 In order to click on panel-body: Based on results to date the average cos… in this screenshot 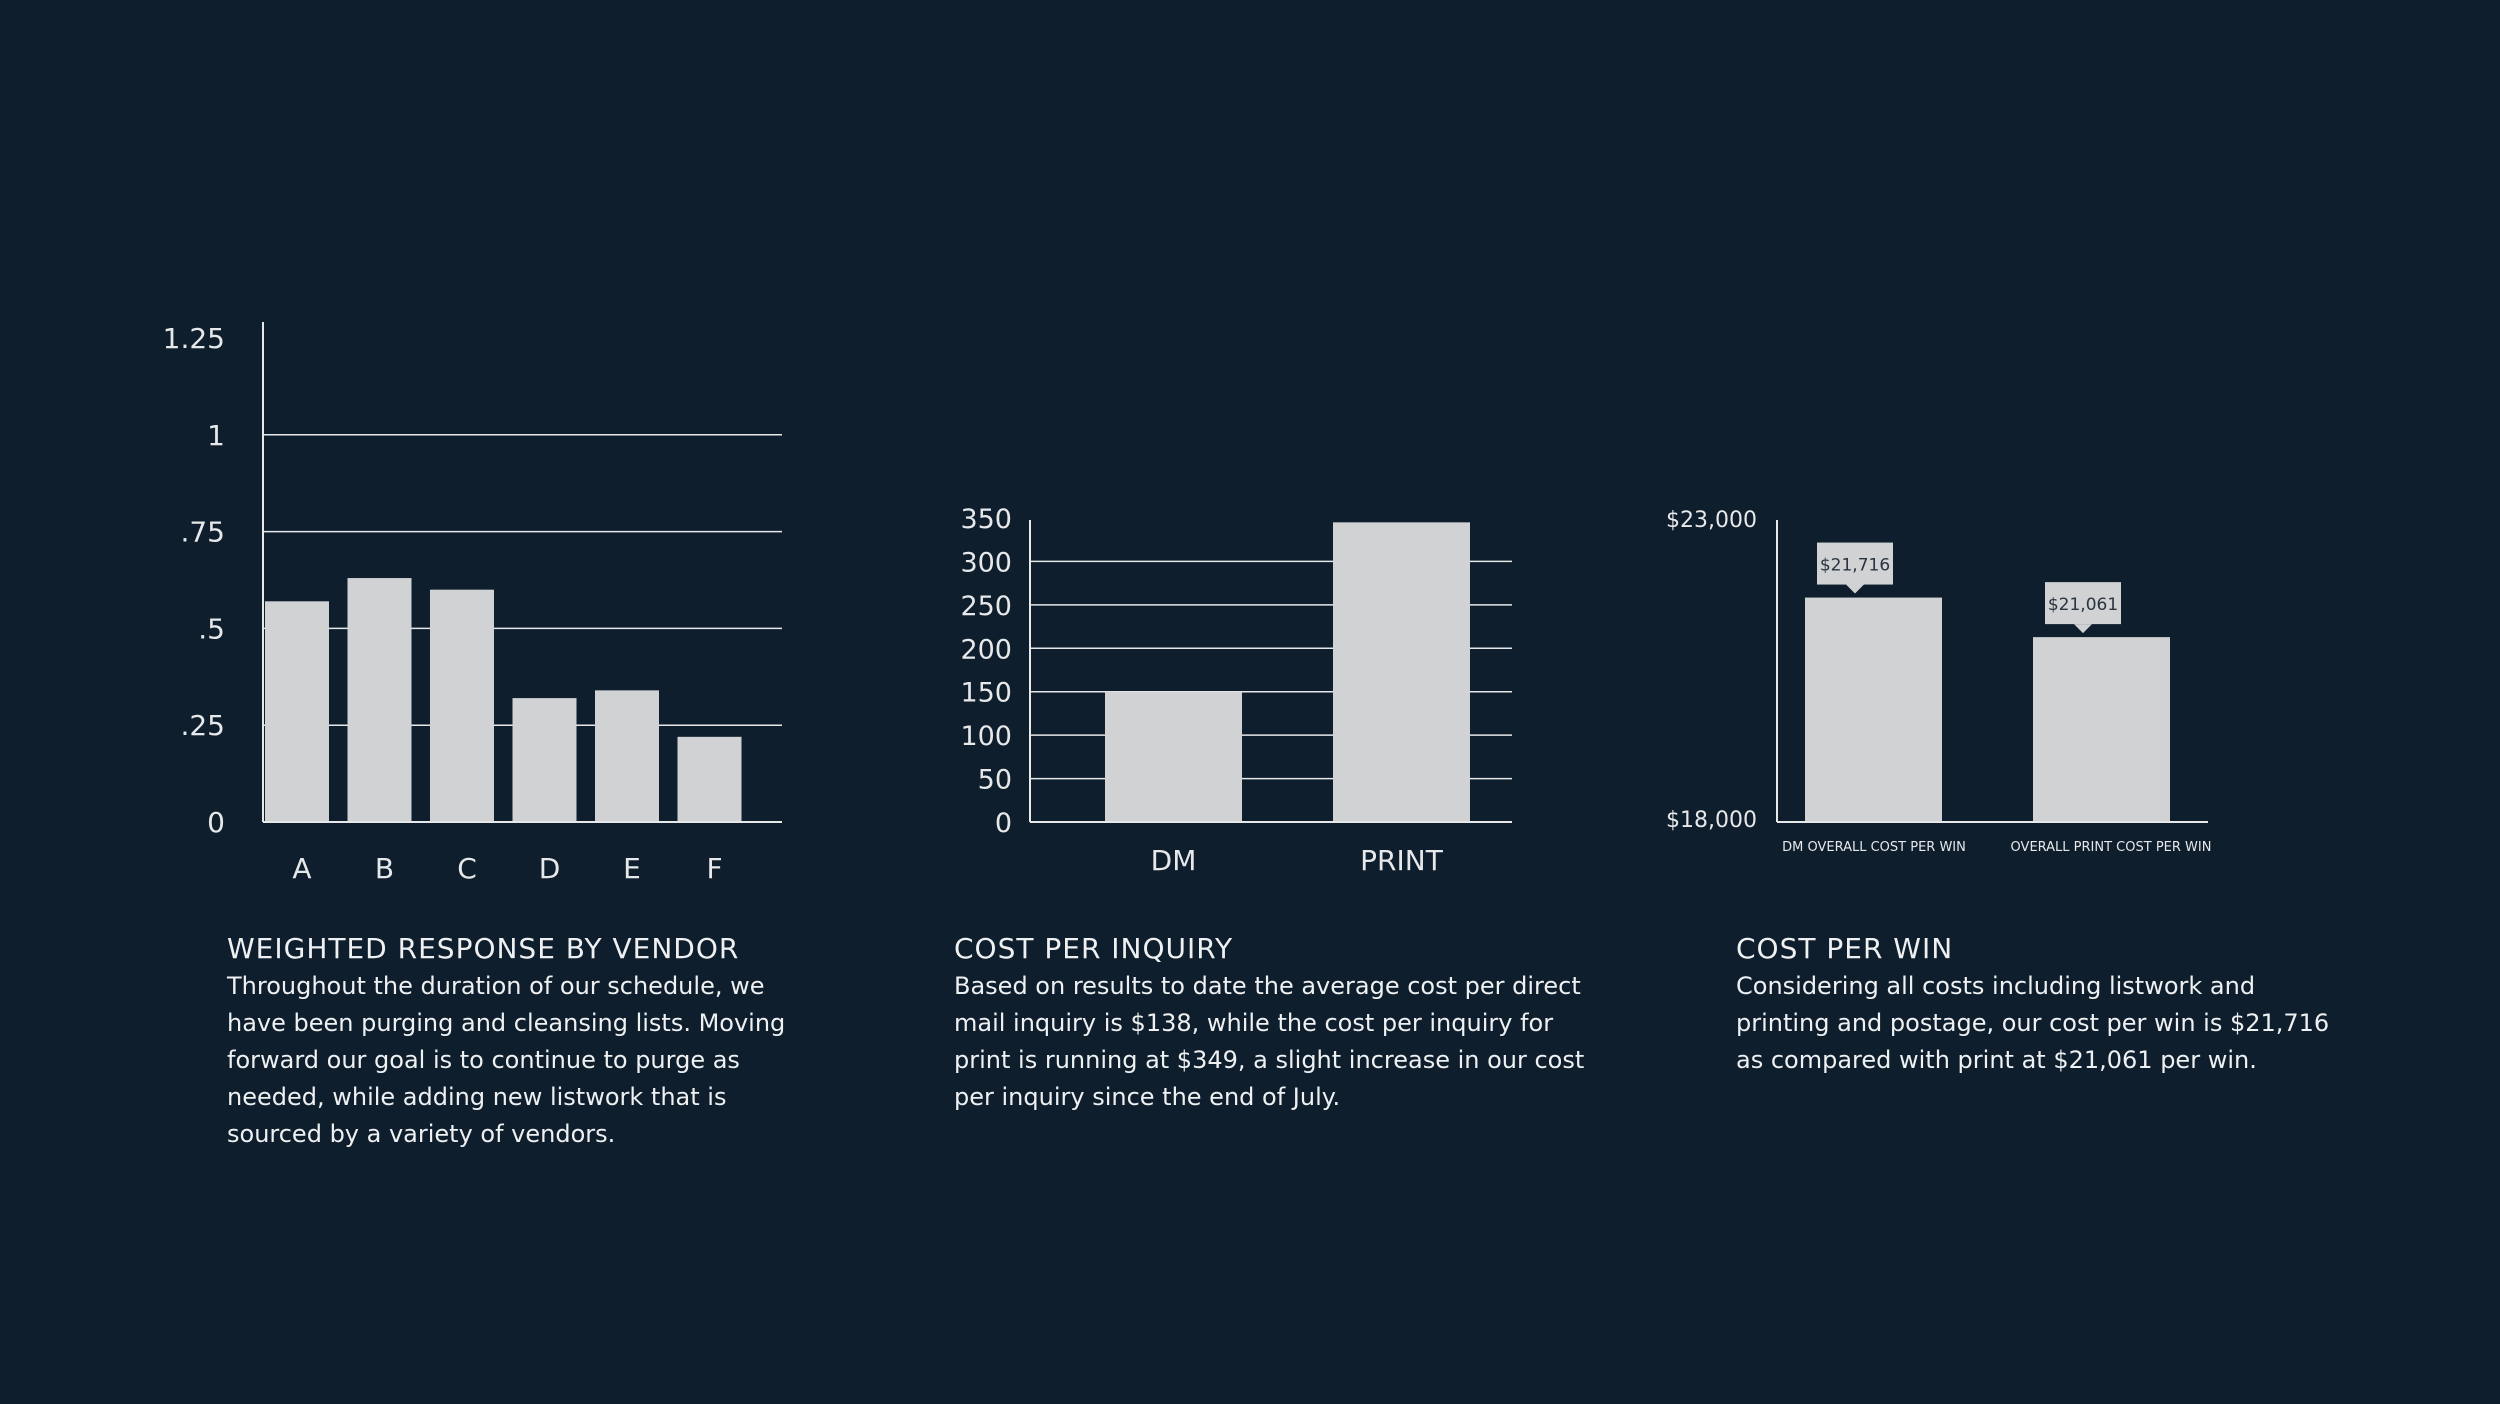, I will do `click(1269, 1041)`.